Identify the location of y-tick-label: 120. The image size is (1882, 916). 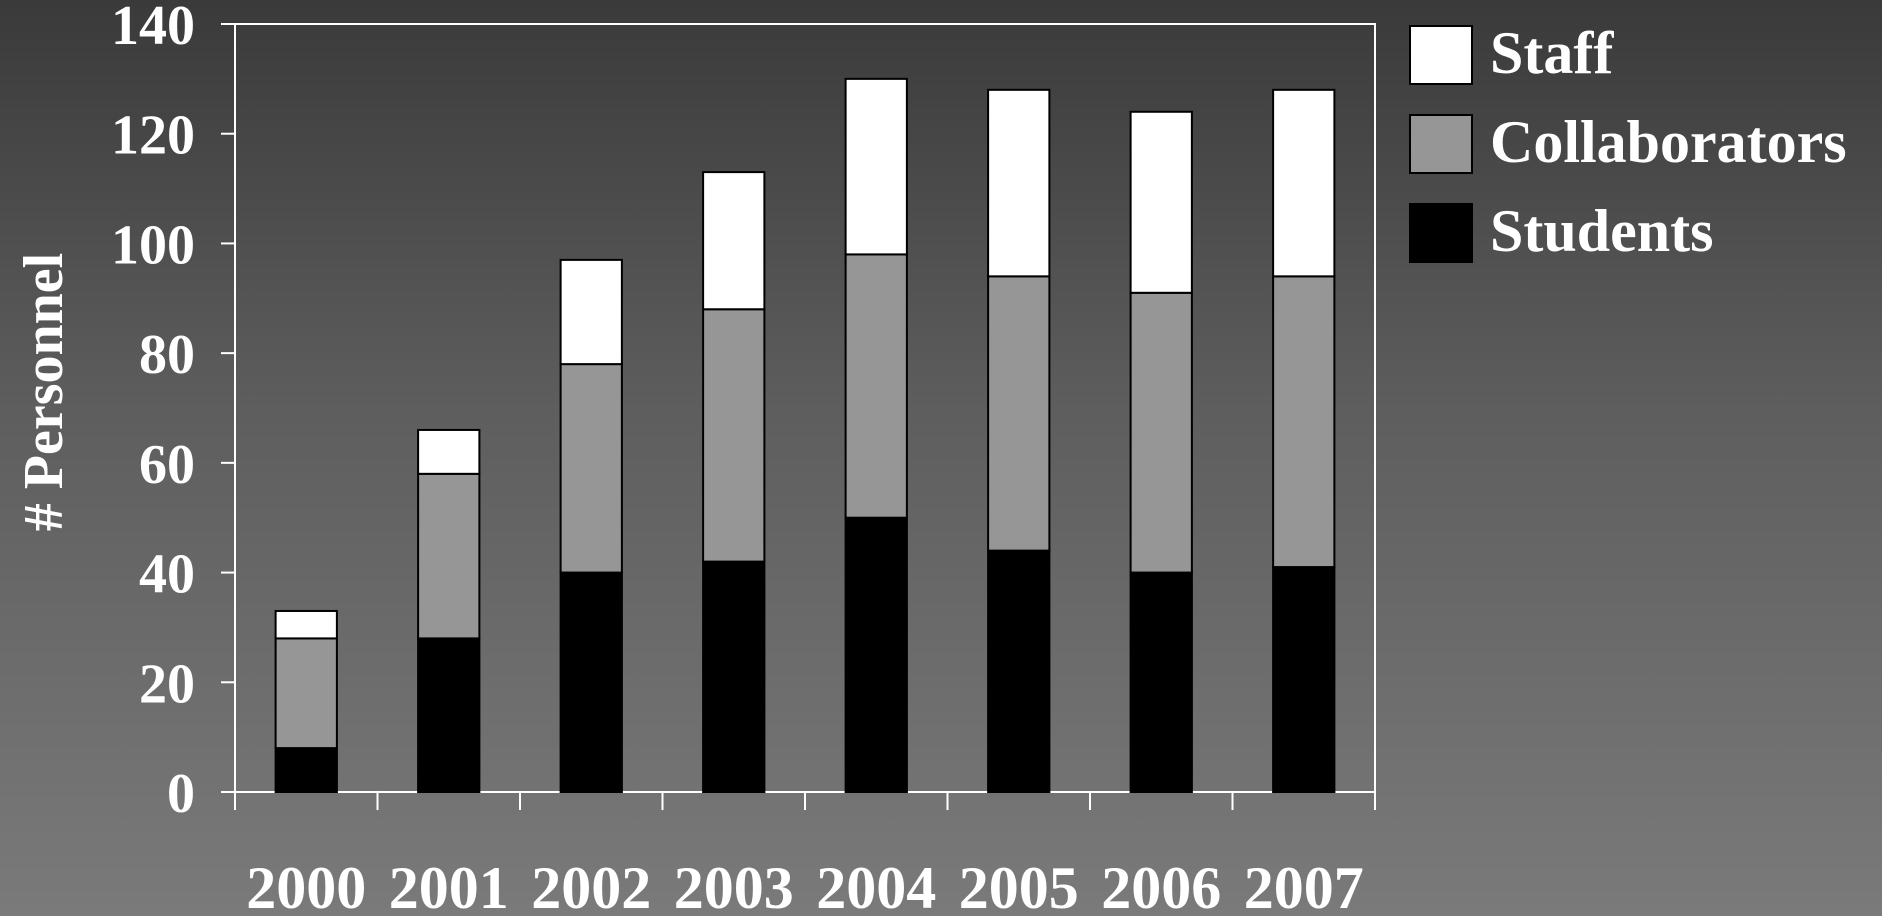
(153, 136).